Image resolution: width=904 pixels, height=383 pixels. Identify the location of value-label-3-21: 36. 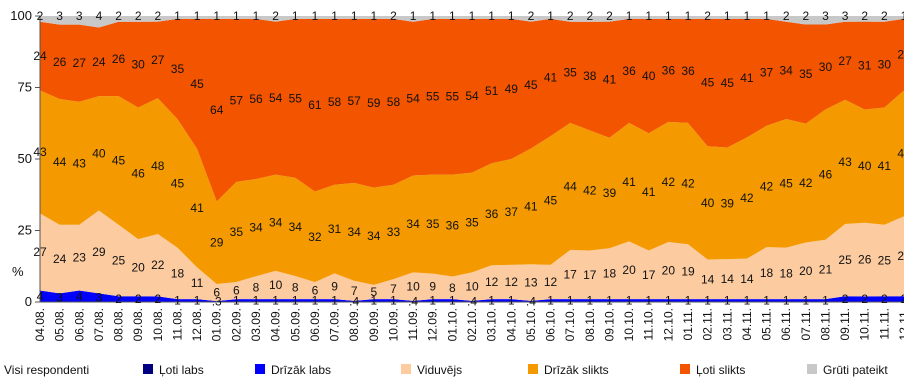
(453, 226).